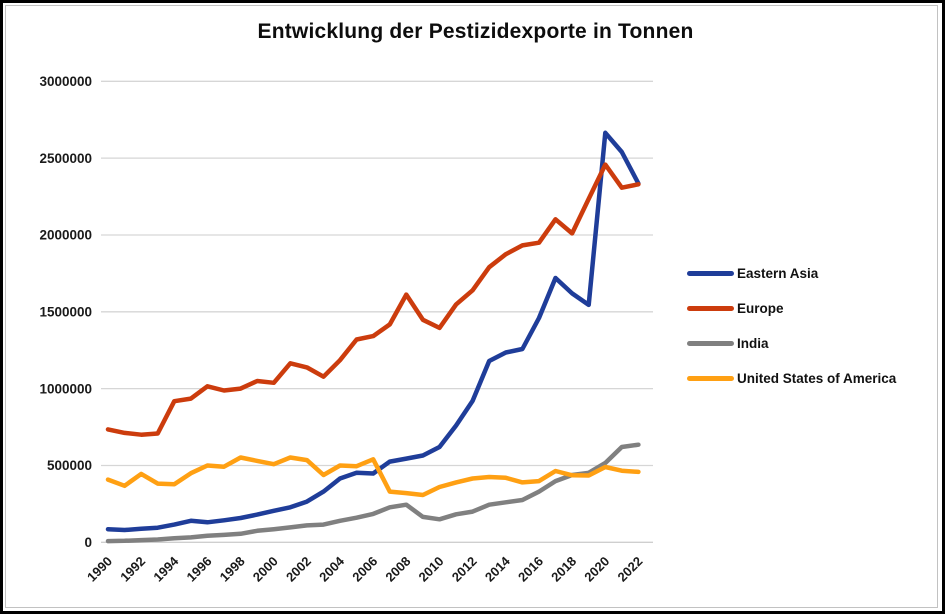  Describe the element at coordinates (596, 569) in the screenshot. I see `x-tick-label: 2020` at that location.